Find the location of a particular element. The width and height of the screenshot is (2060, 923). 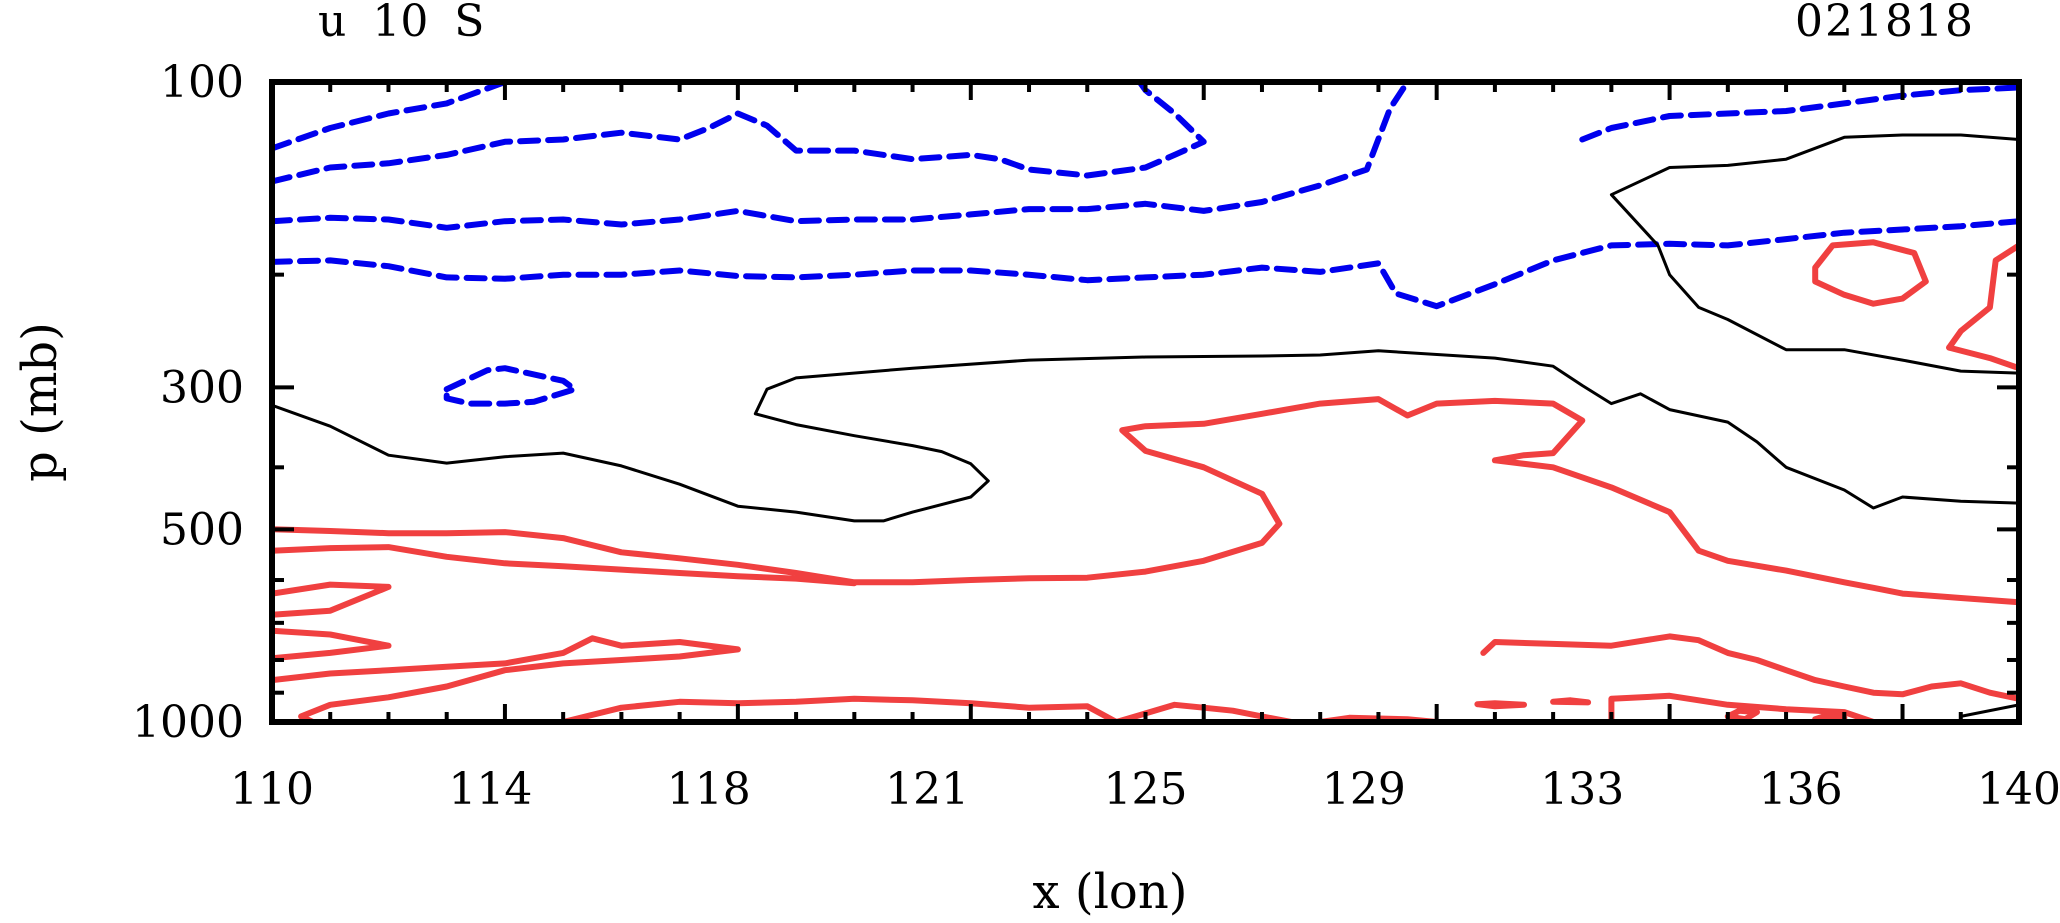

y-axis-label: p (mb) is located at coordinates (40, 402).